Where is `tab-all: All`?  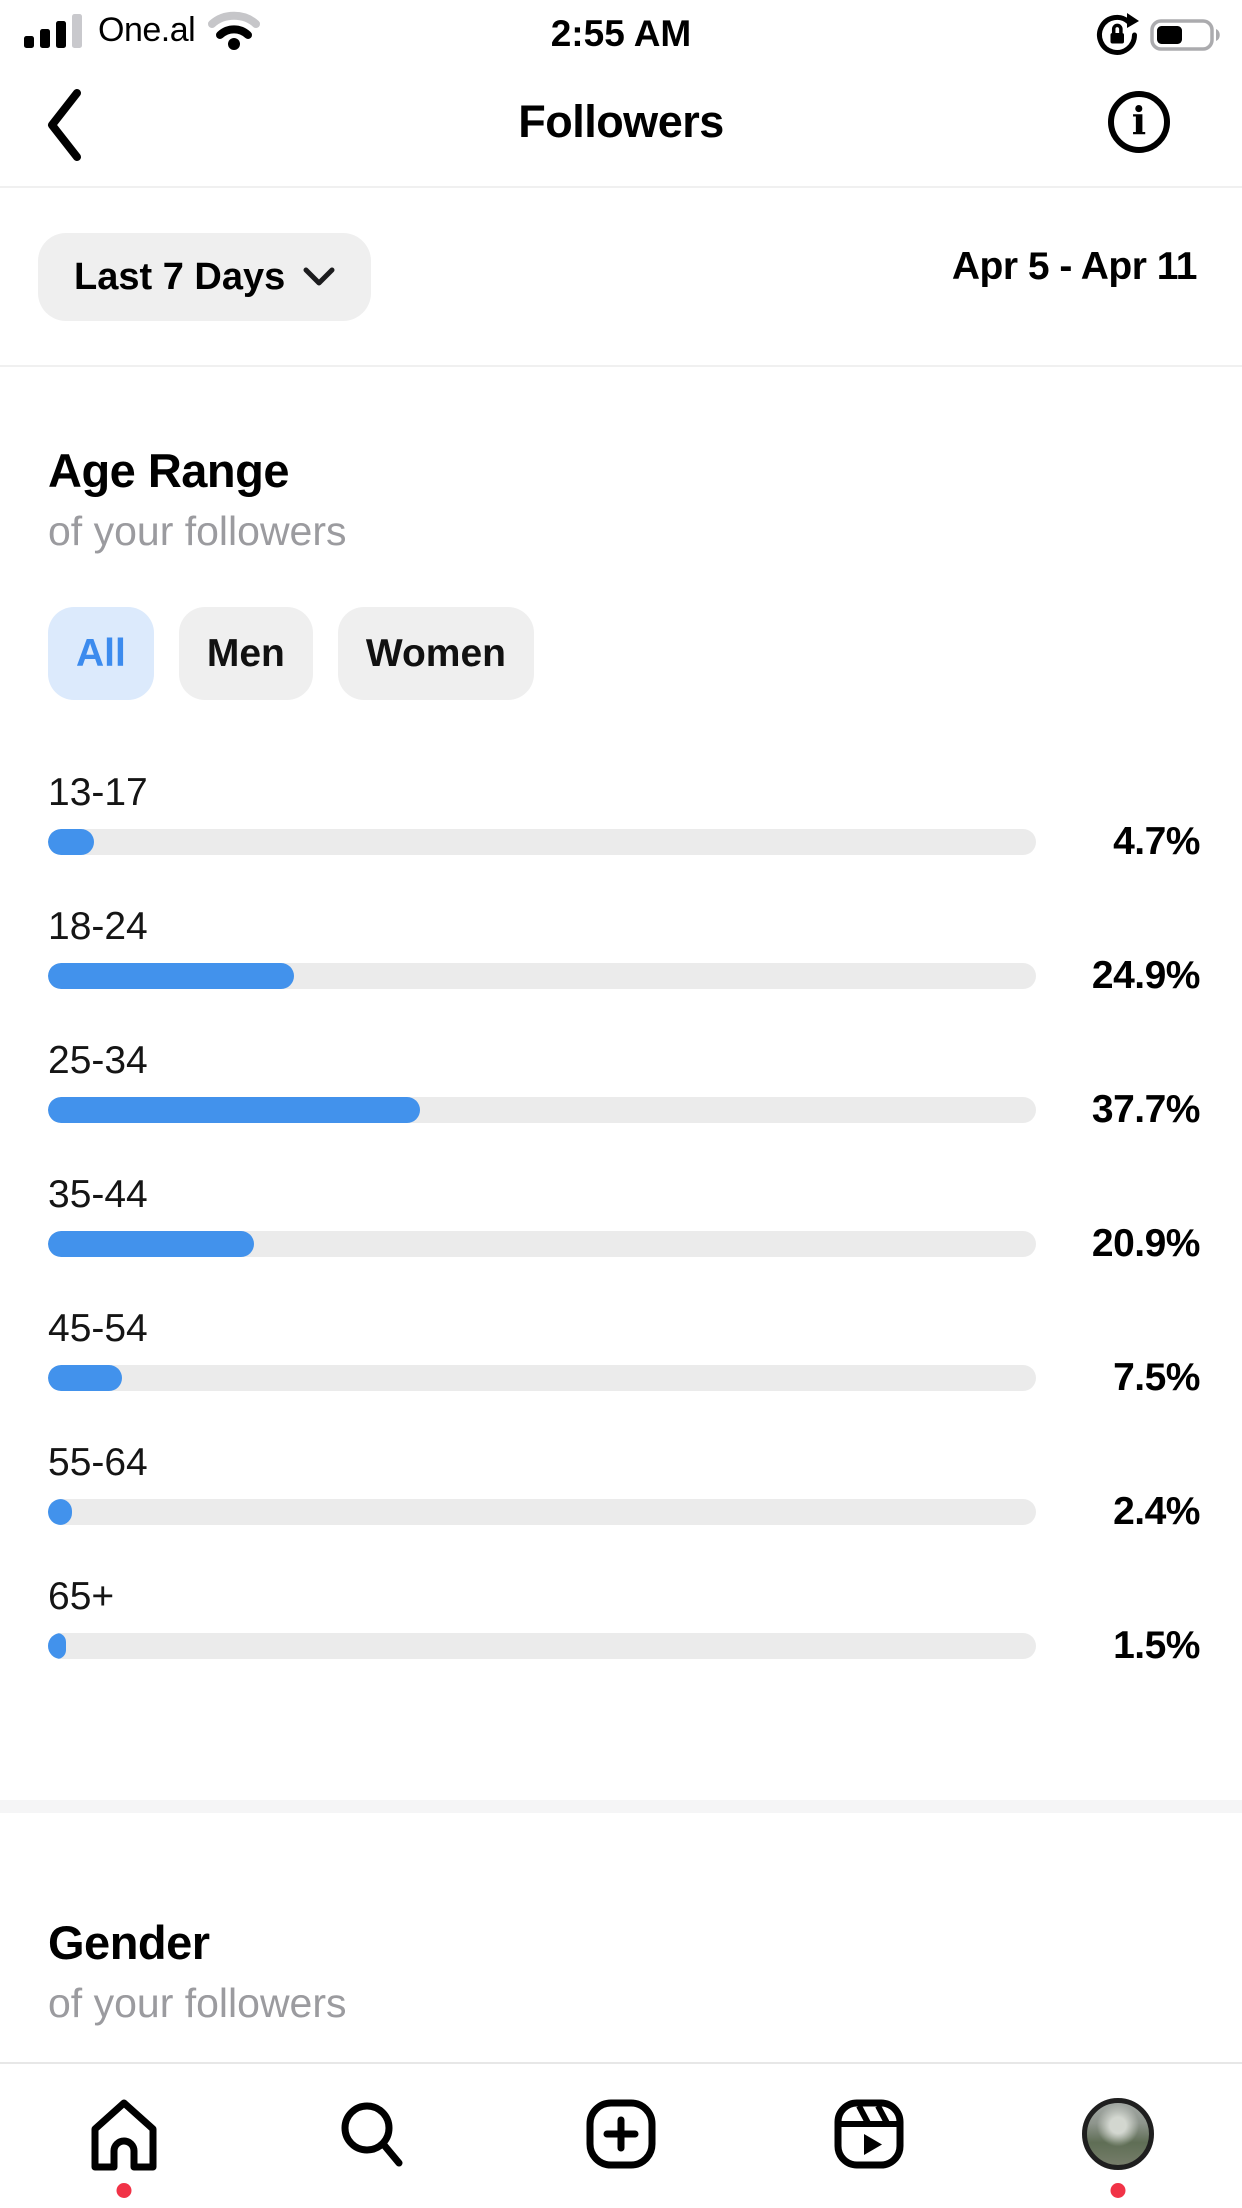 tab-all: All is located at coordinates (101, 654).